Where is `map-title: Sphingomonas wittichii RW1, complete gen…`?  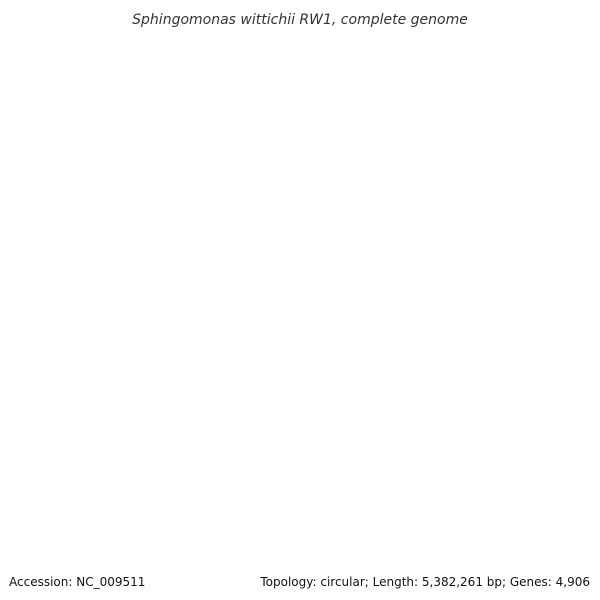
map-title: Sphingomonas wittichii RW1, complete gen… is located at coordinates (300, 20).